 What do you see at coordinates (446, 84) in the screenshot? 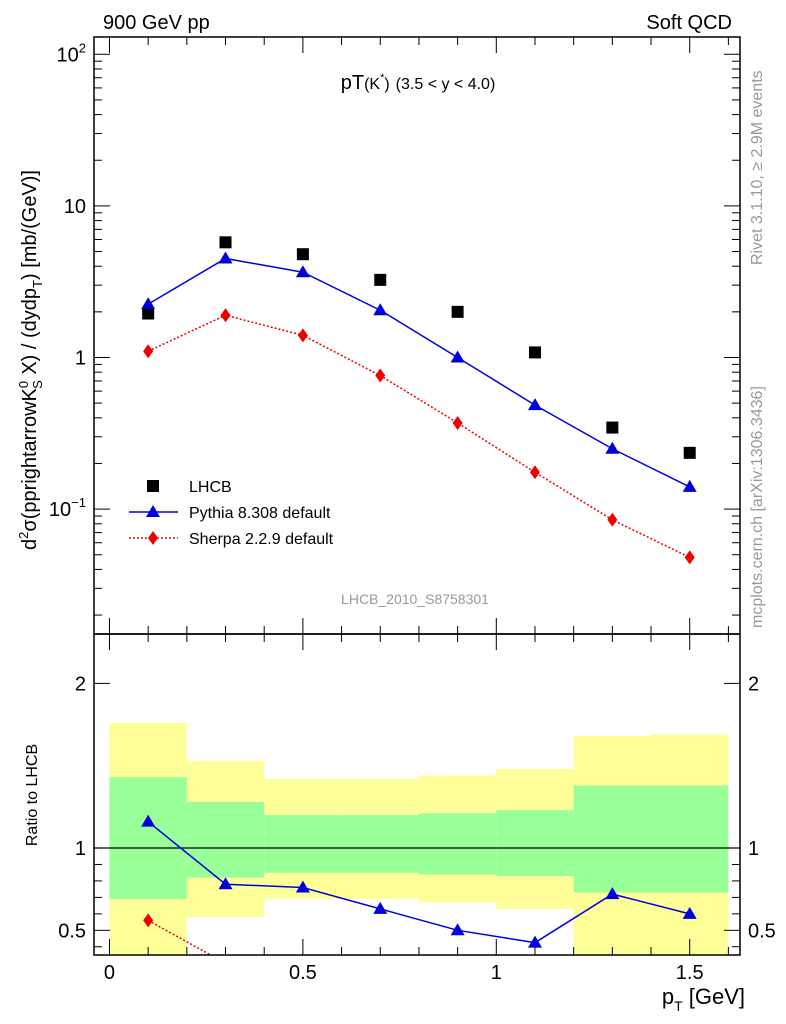
I see `plot-title-range: (3.5 < y < 4.0)` at bounding box center [446, 84].